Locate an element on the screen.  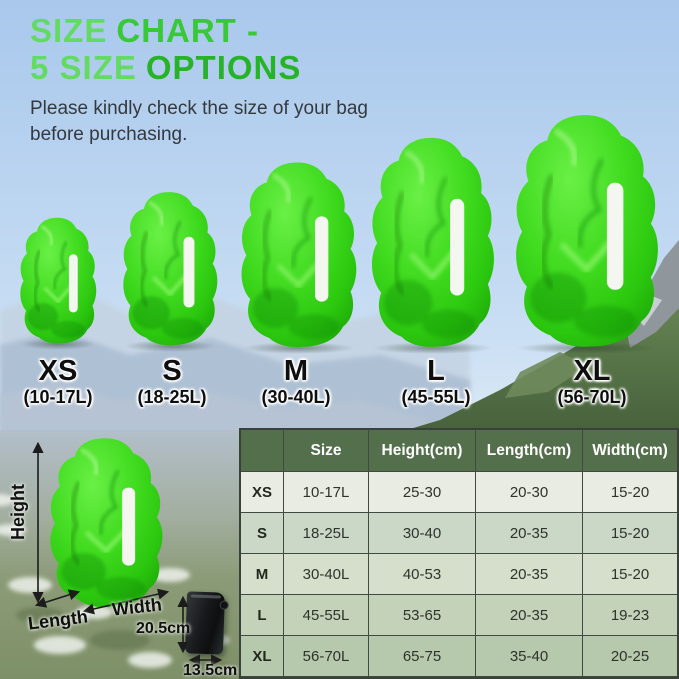
size-label-s: S (18-25L) is located at coordinates (172, 381).